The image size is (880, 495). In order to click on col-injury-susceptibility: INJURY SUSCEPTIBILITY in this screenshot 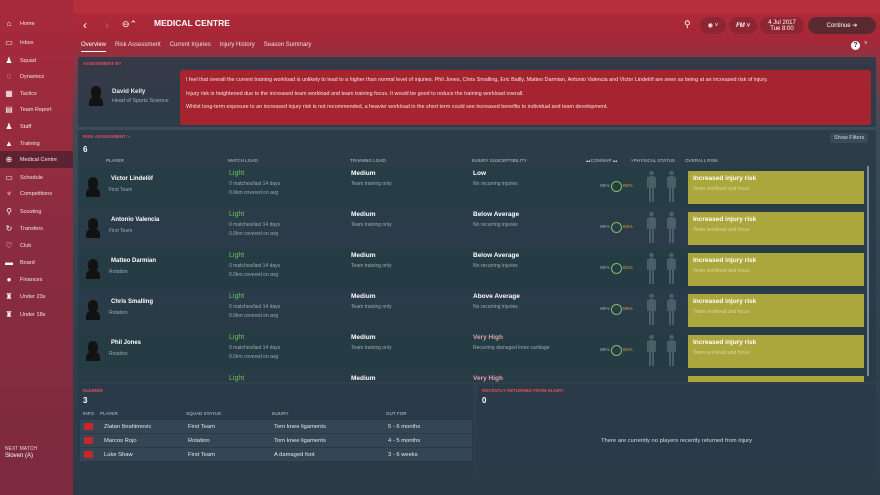, I will do `click(499, 160)`.